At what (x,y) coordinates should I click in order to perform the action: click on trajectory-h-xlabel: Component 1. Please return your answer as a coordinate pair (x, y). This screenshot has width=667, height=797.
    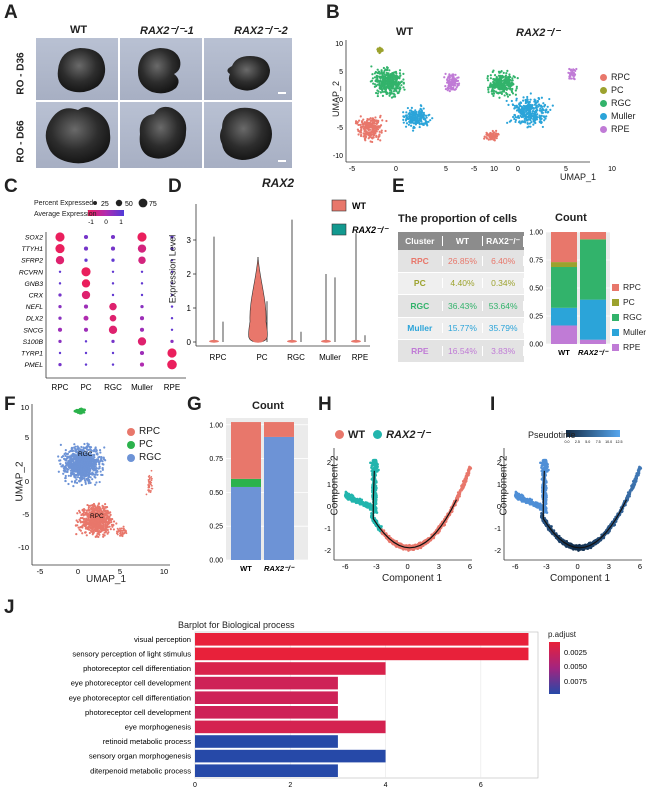
    Looking at the image, I should click on (412, 578).